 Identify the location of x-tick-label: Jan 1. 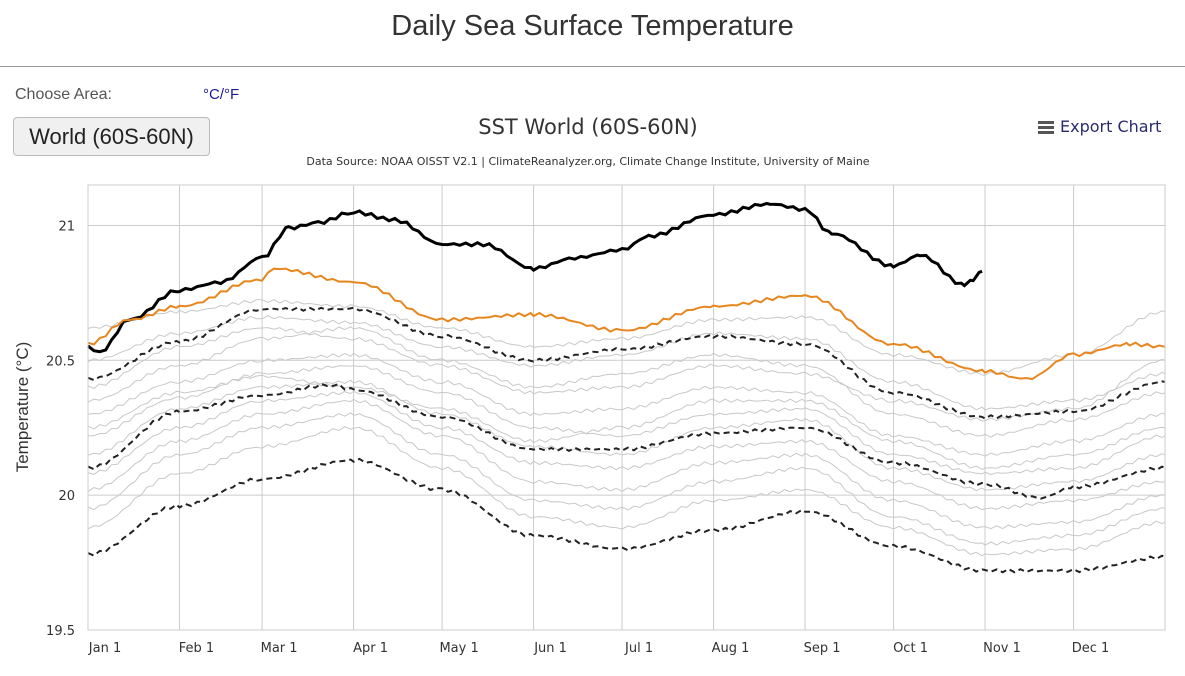
(104, 648).